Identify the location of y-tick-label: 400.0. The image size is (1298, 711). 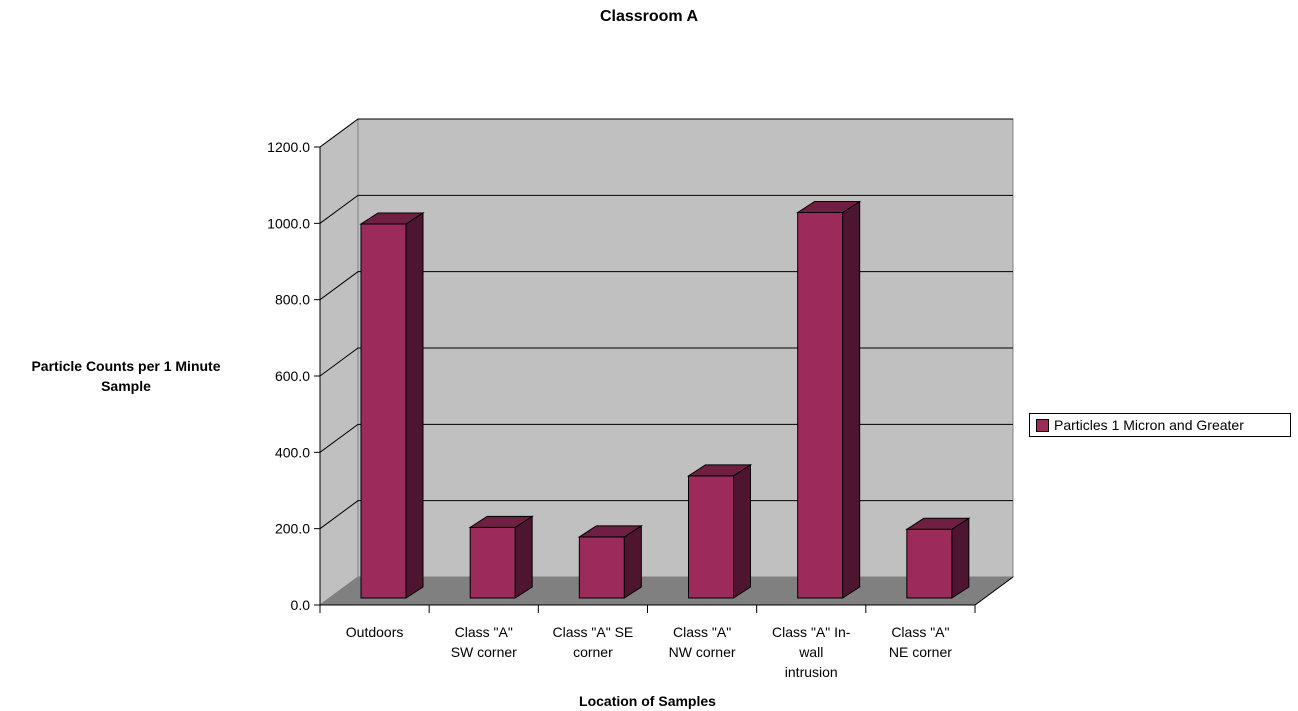
(292, 452).